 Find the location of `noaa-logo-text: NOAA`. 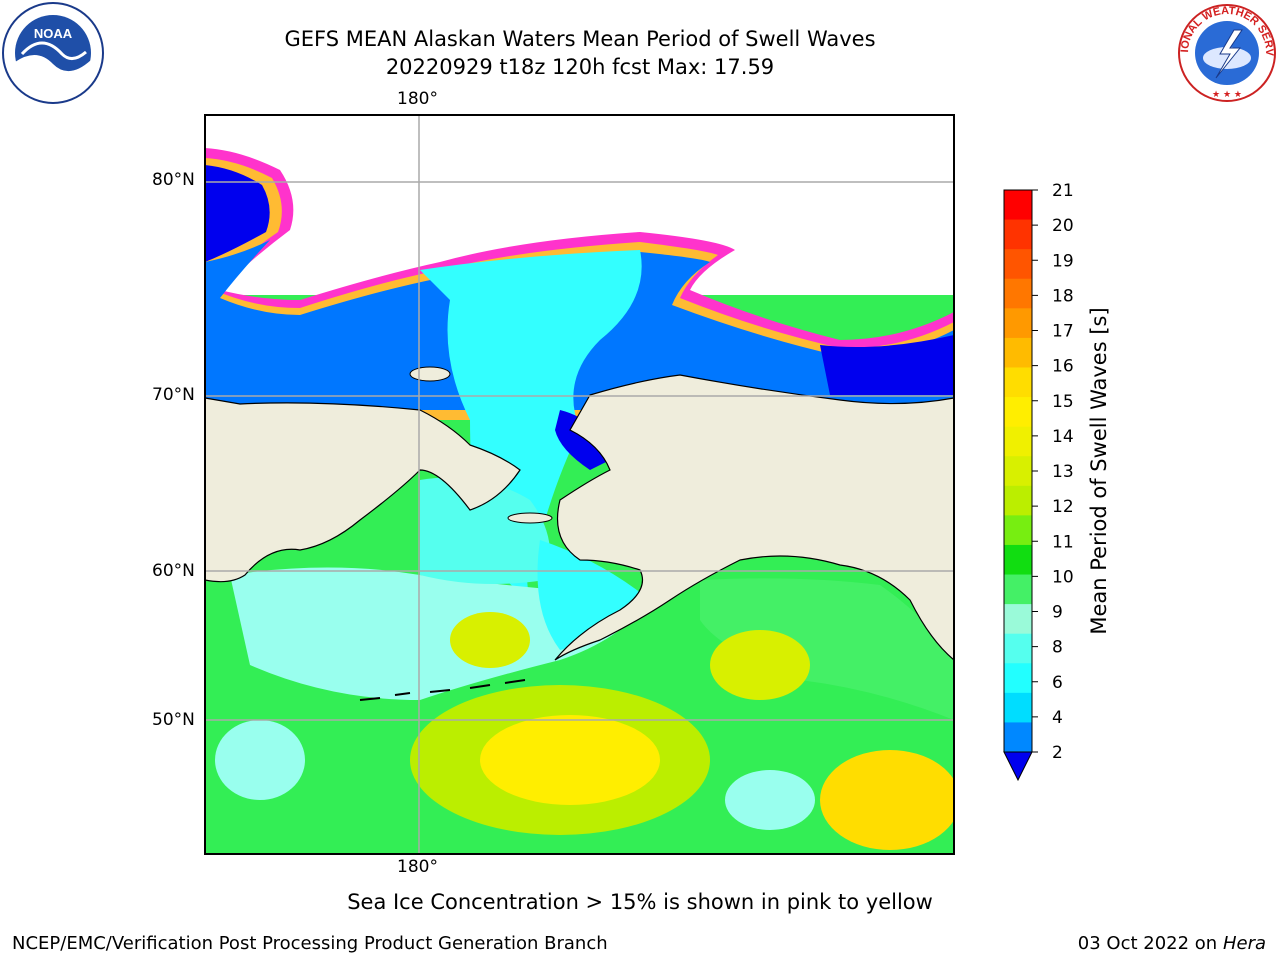

noaa-logo-text: NOAA is located at coordinates (53, 33).